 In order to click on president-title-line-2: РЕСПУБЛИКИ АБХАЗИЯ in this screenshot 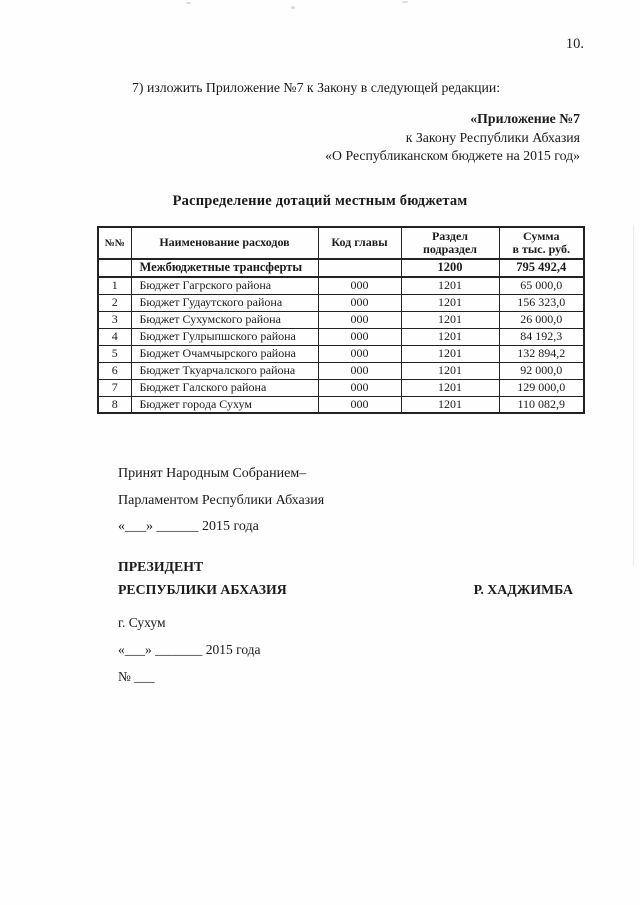, I will do `click(202, 589)`.